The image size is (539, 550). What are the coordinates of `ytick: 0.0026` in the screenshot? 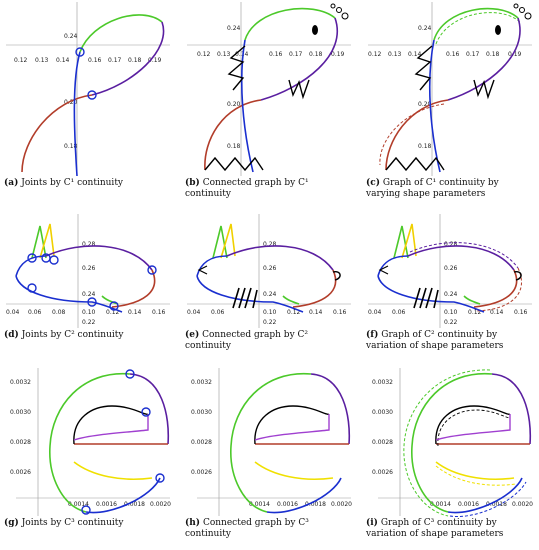 It's located at (382, 472).